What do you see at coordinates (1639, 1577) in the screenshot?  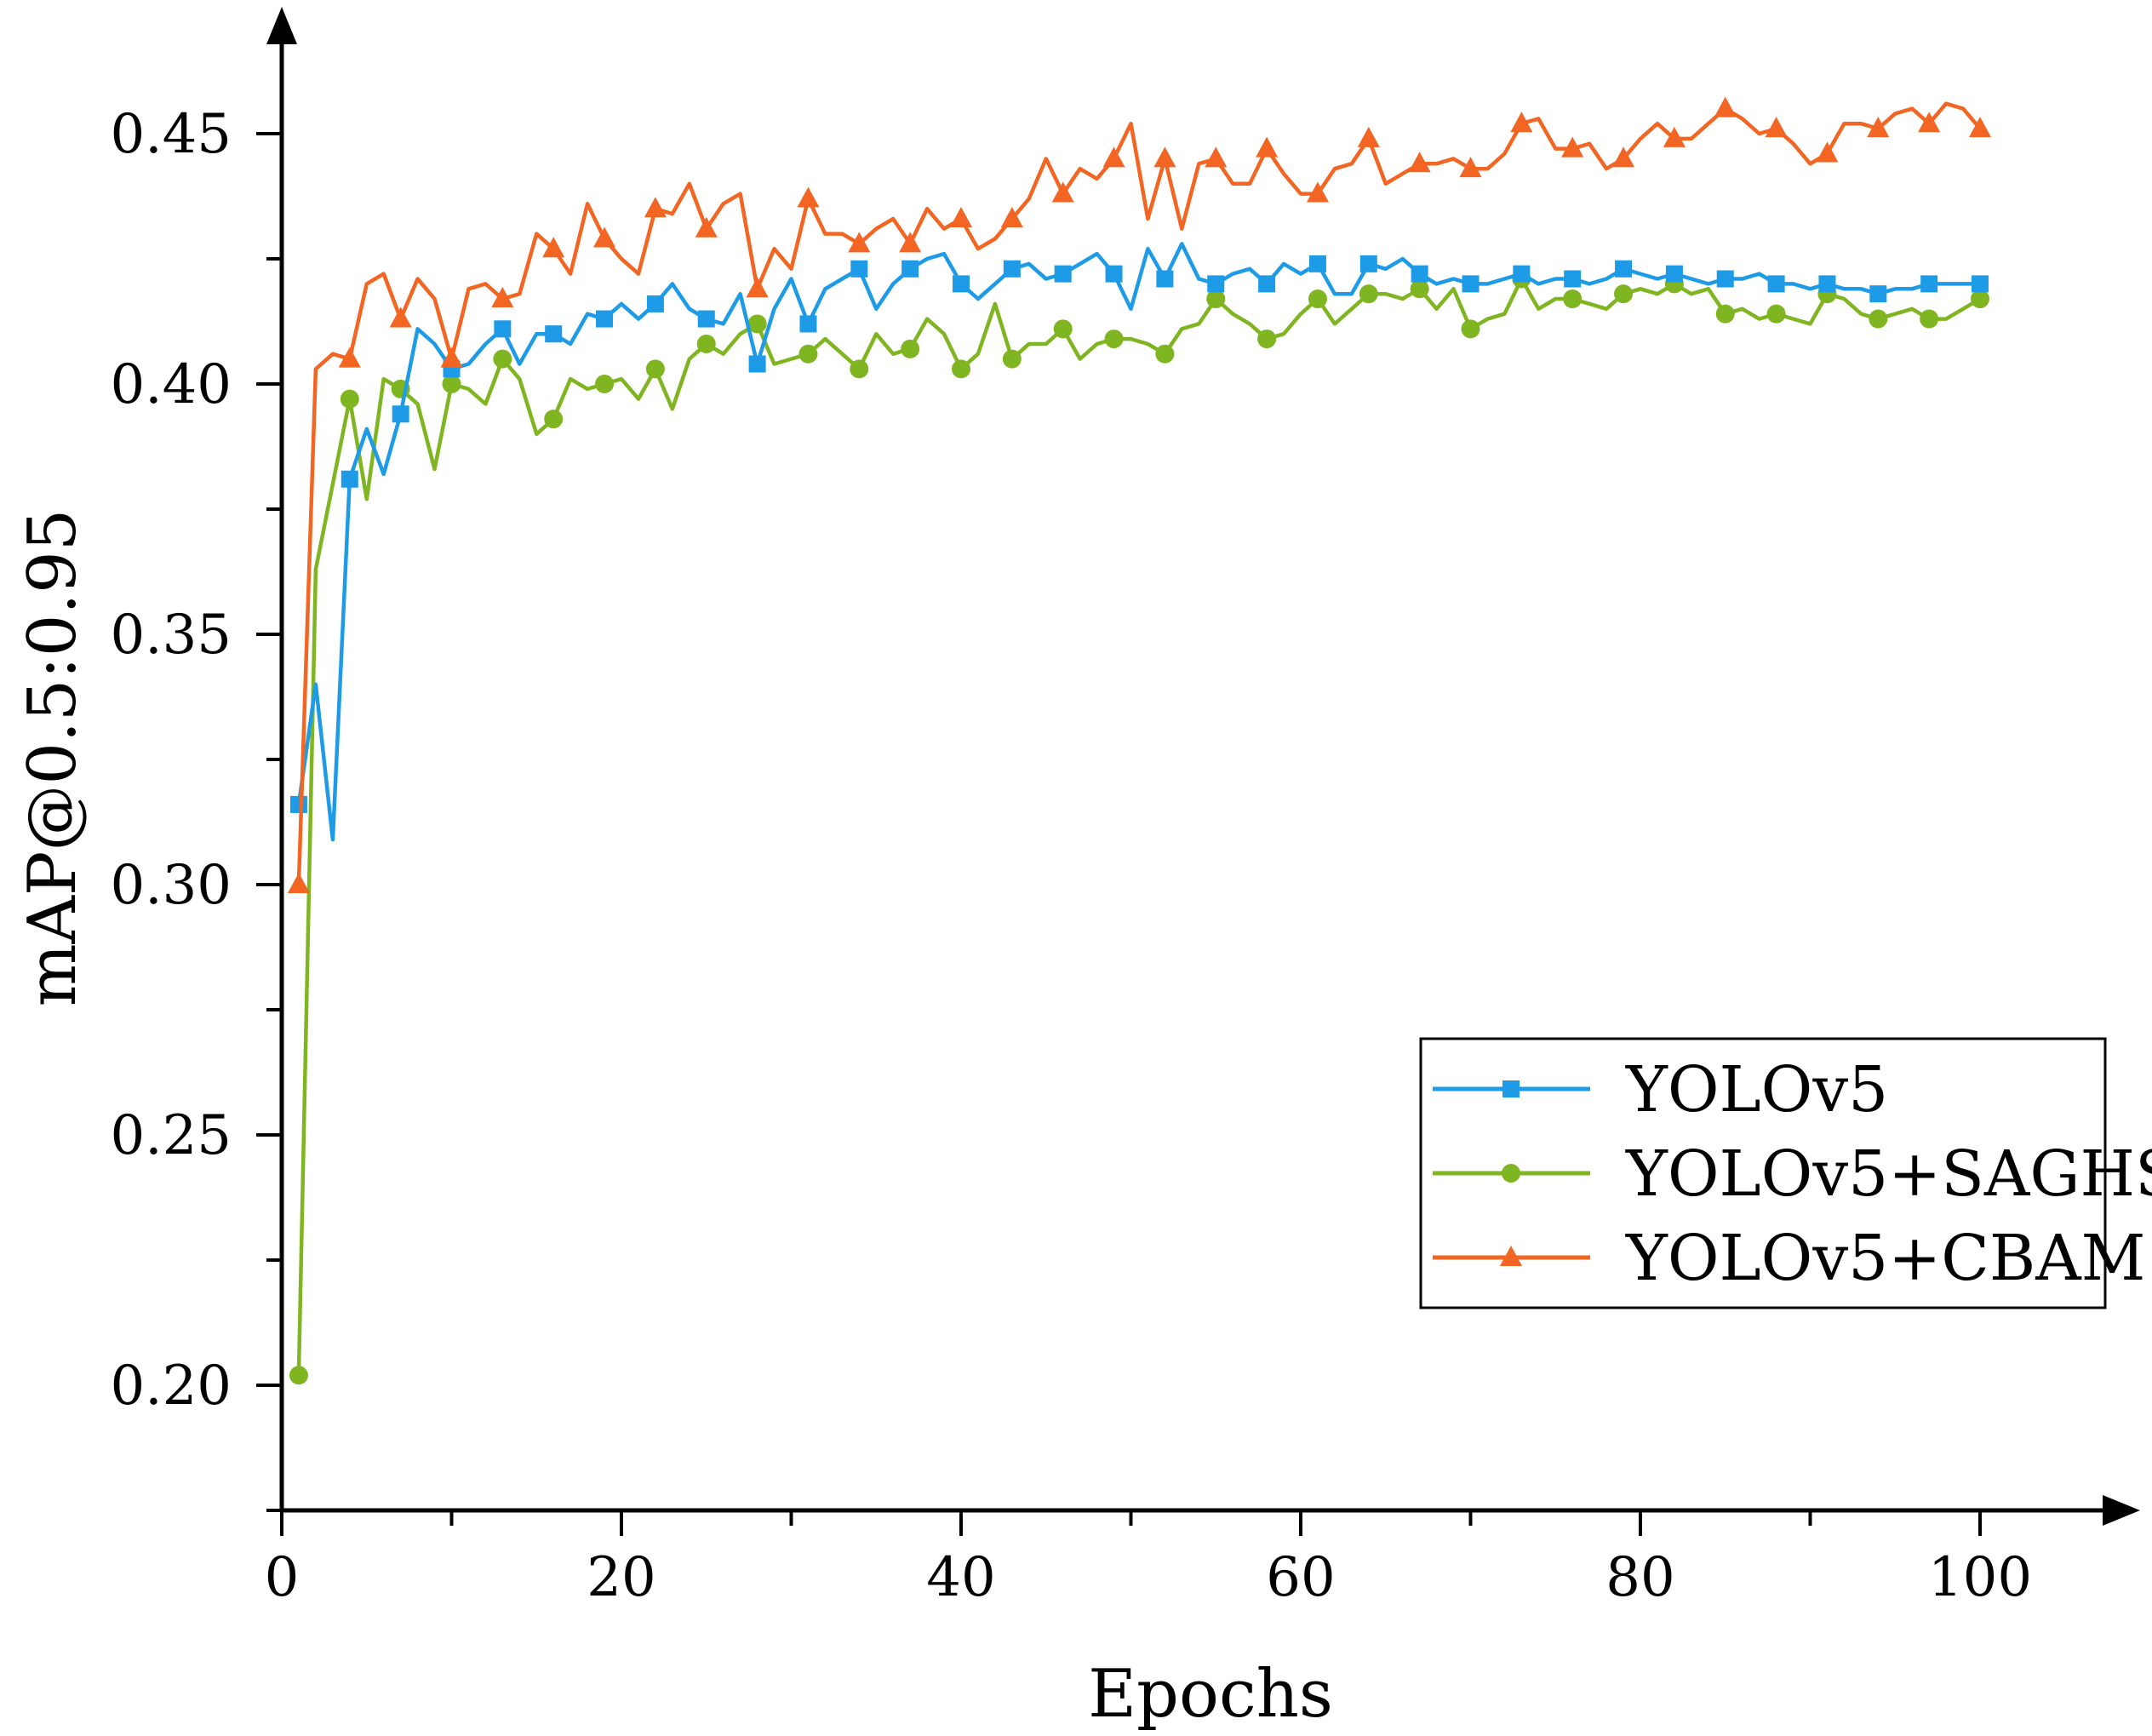 I see `x-tick-label: 80` at bounding box center [1639, 1577].